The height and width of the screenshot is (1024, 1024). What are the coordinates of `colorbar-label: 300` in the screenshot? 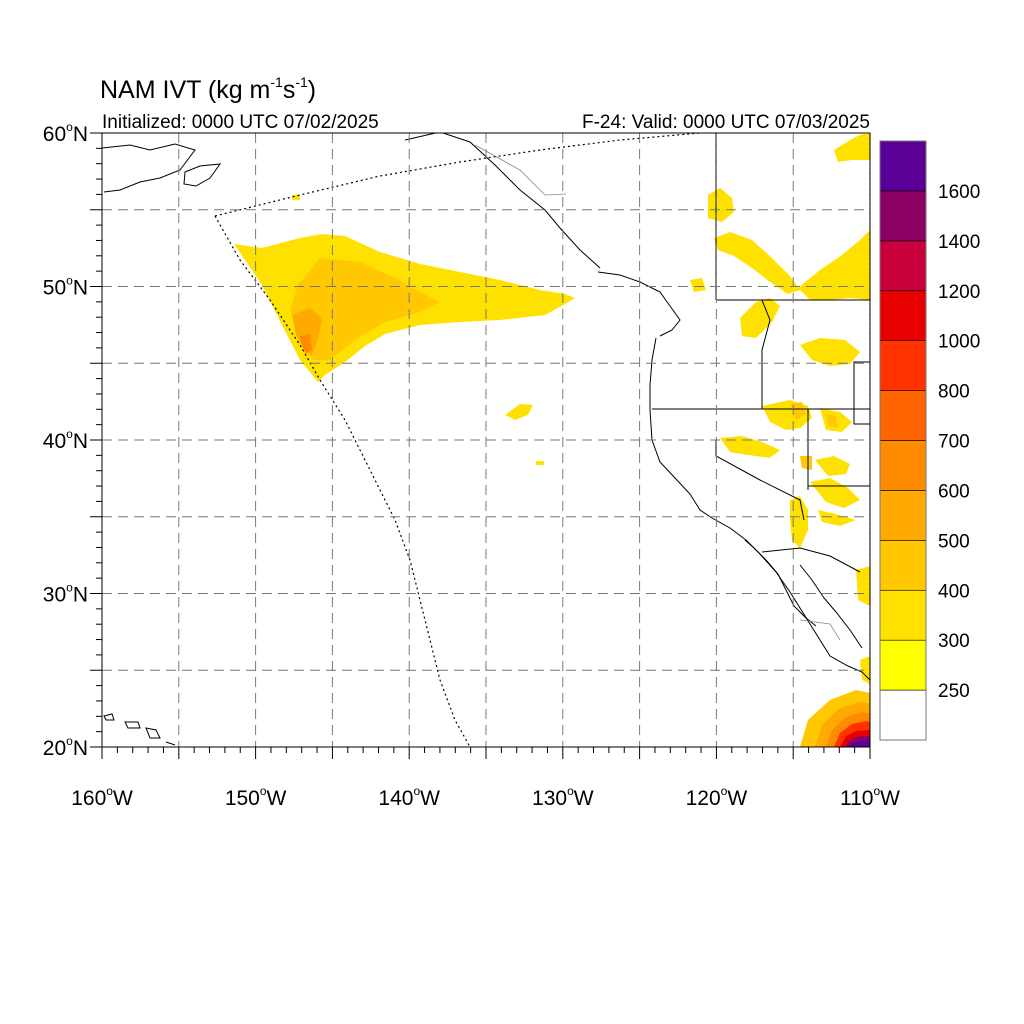 It's located at (954, 641).